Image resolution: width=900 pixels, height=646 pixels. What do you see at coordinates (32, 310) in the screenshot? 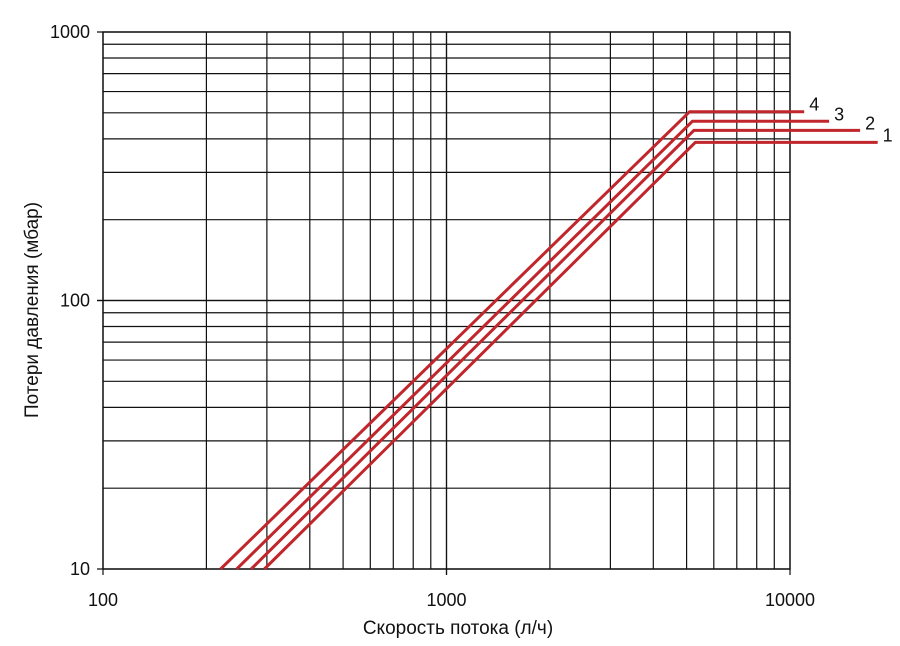
I see `y-axis-title: Потери давления (мбар)` at bounding box center [32, 310].